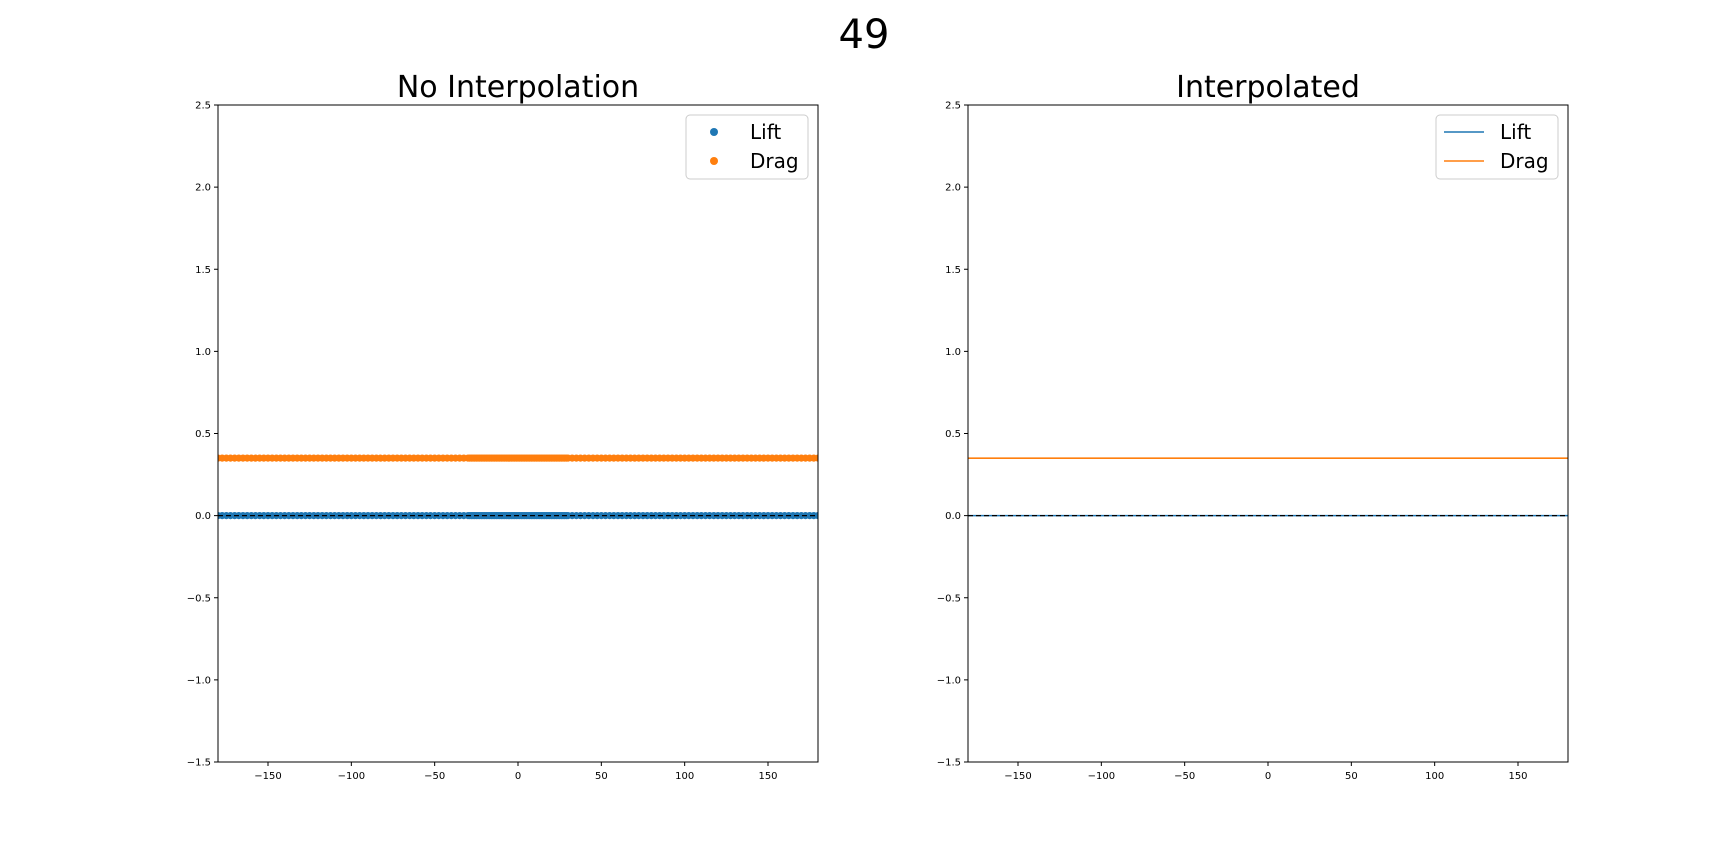  I want to click on drag-point, so click(816, 458).